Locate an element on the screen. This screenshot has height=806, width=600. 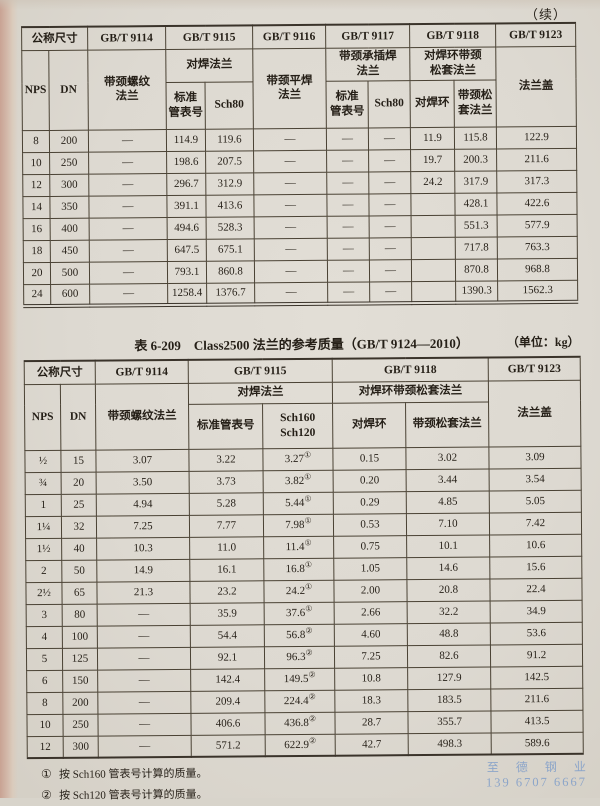
table-cell: 32.2 is located at coordinates (449, 612).